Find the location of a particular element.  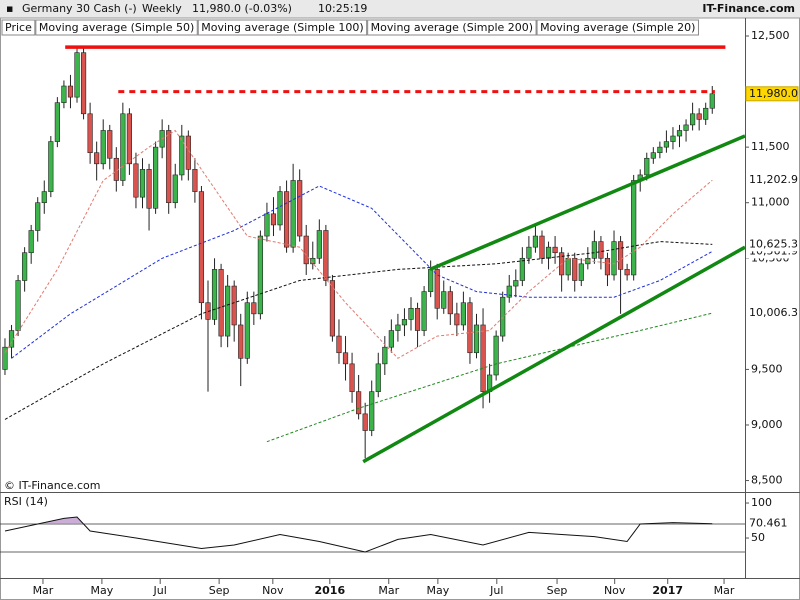

legend-entry: Moving average (Simple 200) is located at coordinates (452, 27).